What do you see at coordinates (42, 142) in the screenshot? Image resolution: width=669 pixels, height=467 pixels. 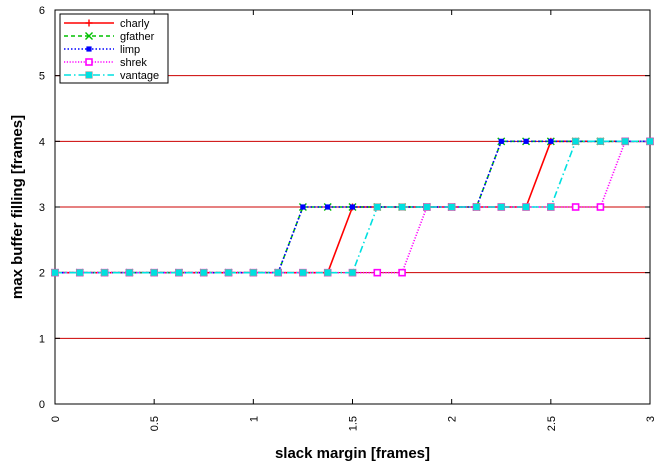 I see `y-tick-label-4: 4` at bounding box center [42, 142].